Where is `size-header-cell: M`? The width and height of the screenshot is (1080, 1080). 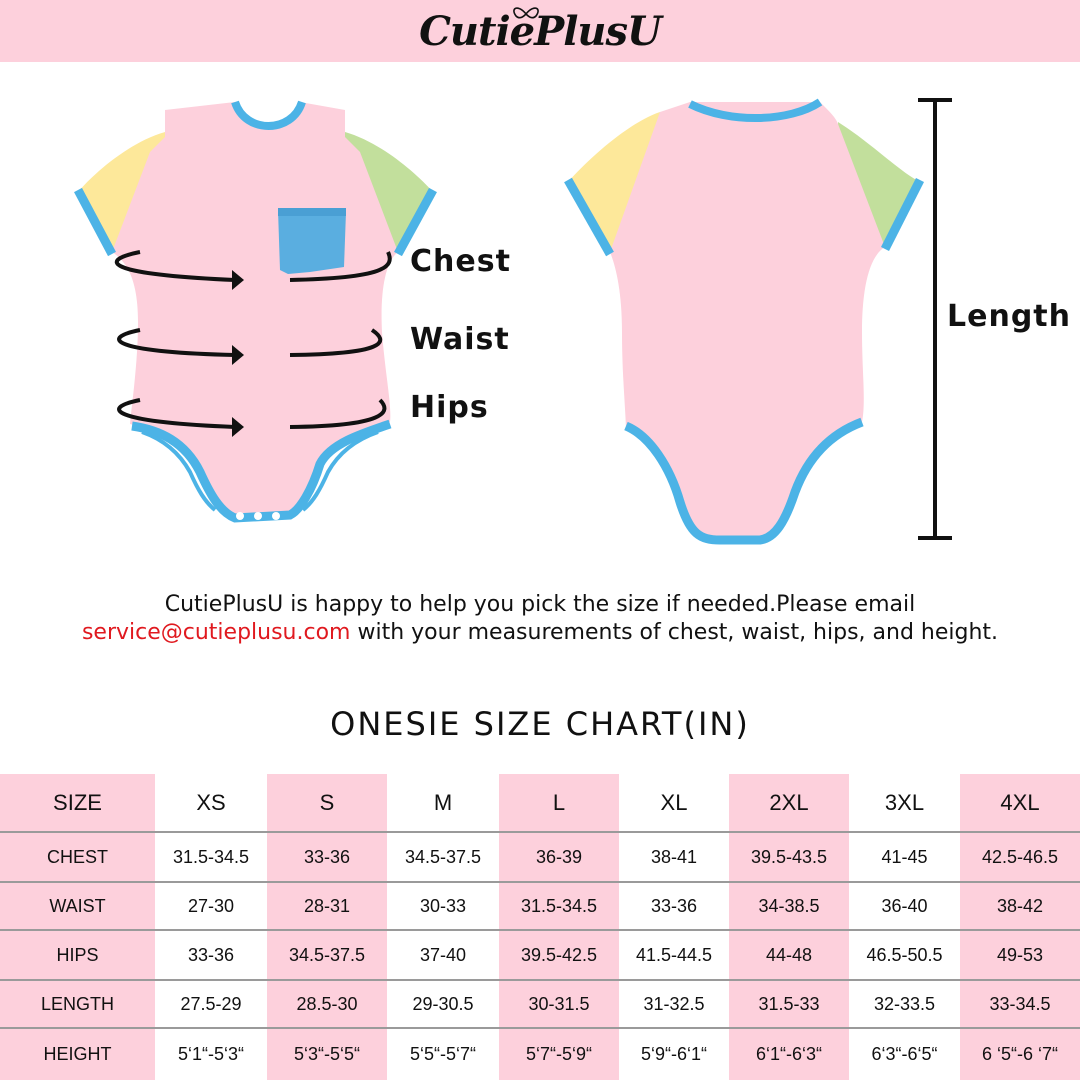
size-header-cell: M is located at coordinates (443, 803).